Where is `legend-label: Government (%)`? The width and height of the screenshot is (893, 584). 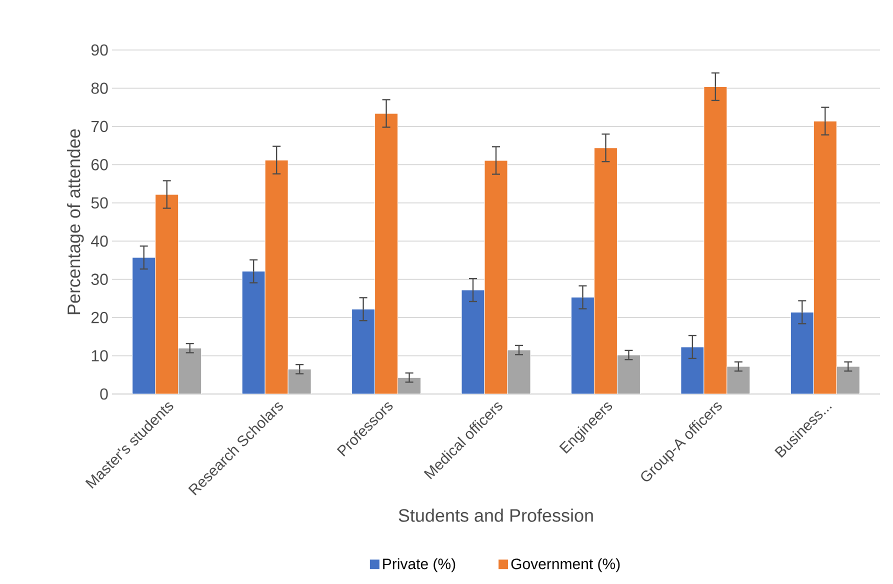
legend-label: Government (%) is located at coordinates (565, 565).